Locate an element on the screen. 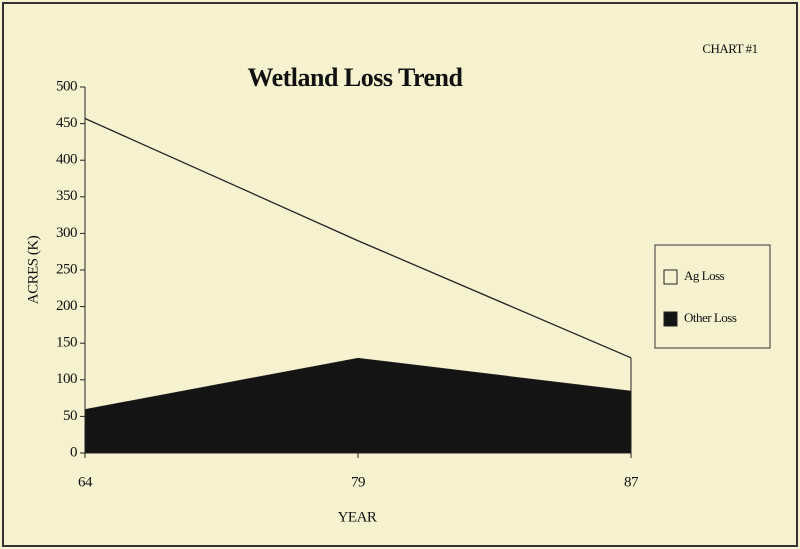  legend-label: Ag Loss is located at coordinates (704, 275).